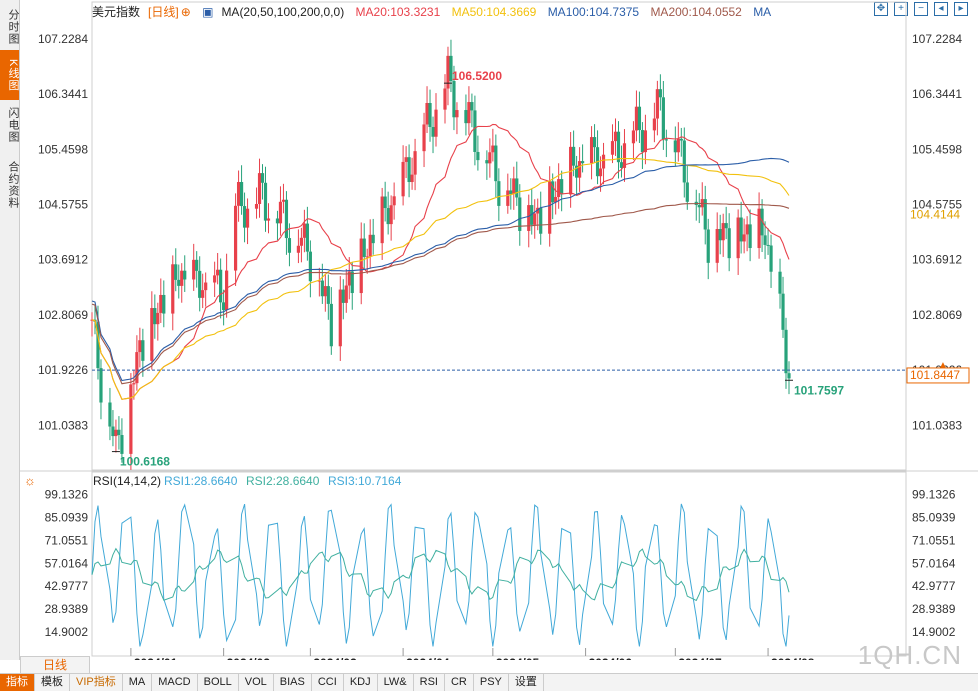  I want to click on btab-lw: LW&, so click(396, 682).